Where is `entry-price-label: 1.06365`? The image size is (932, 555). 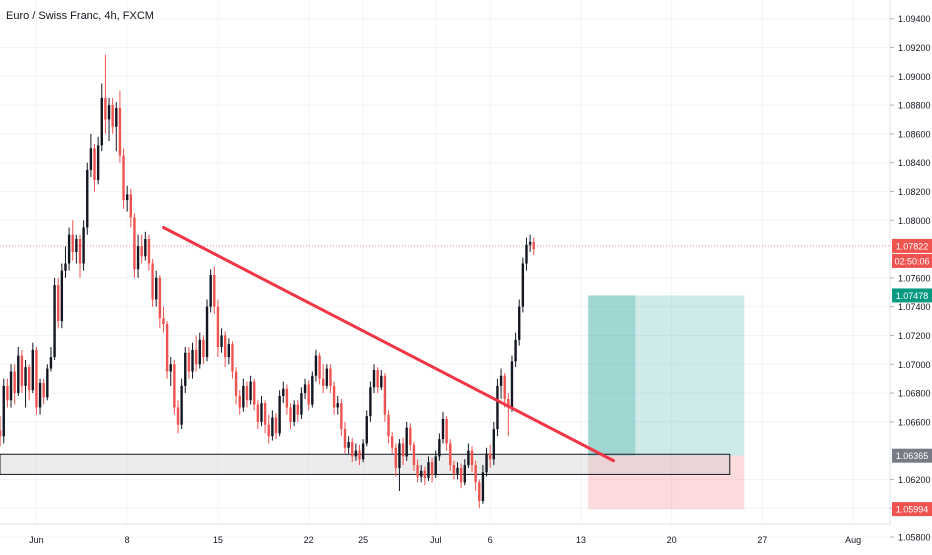
entry-price-label: 1.06365 is located at coordinates (912, 456).